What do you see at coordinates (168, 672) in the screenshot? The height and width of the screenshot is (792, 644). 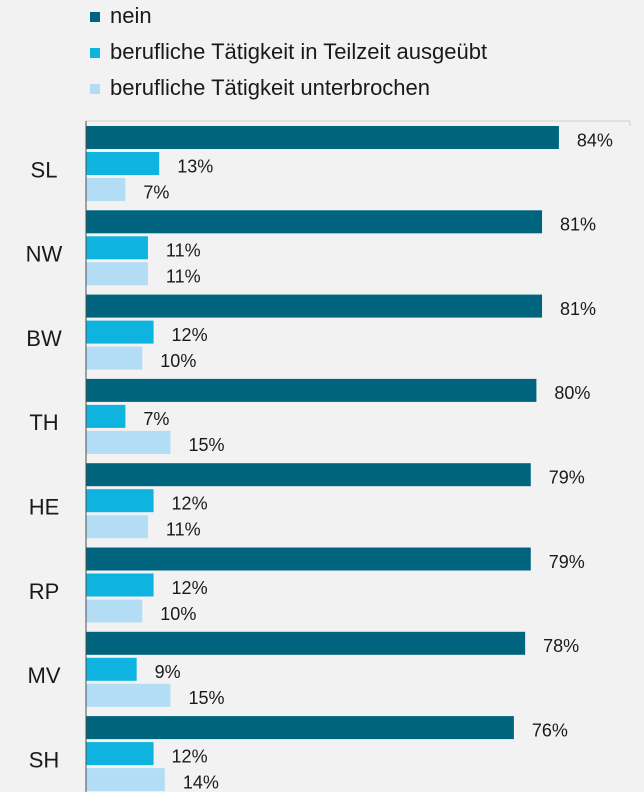 I see `value-label: 9%` at bounding box center [168, 672].